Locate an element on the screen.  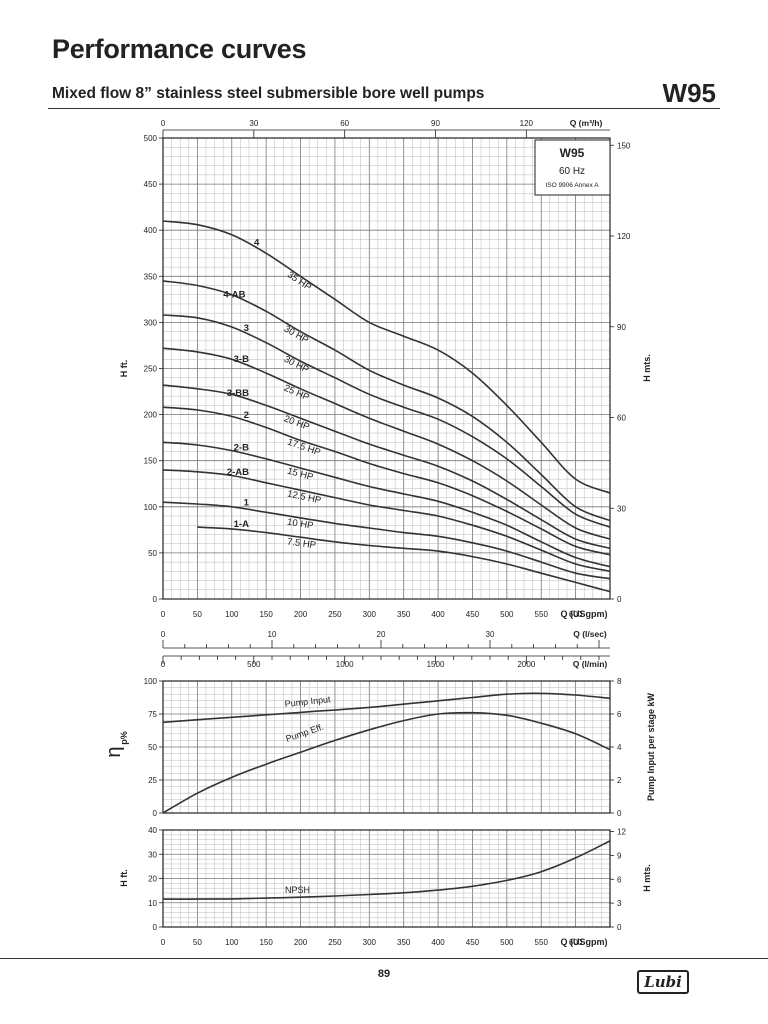
y-tick-label: 40 is located at coordinates (152, 830).